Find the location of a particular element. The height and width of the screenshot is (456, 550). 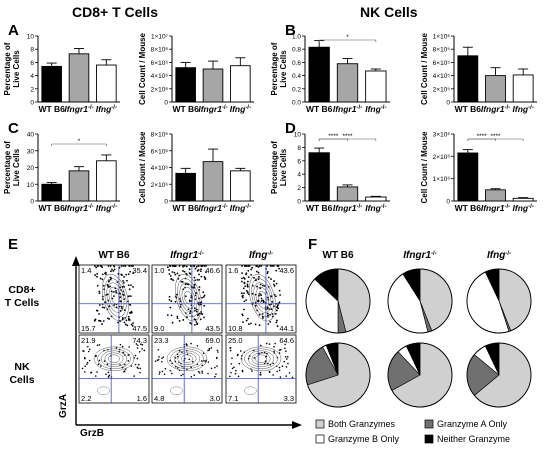

category-label: Ifng-/- is located at coordinates (106, 109).